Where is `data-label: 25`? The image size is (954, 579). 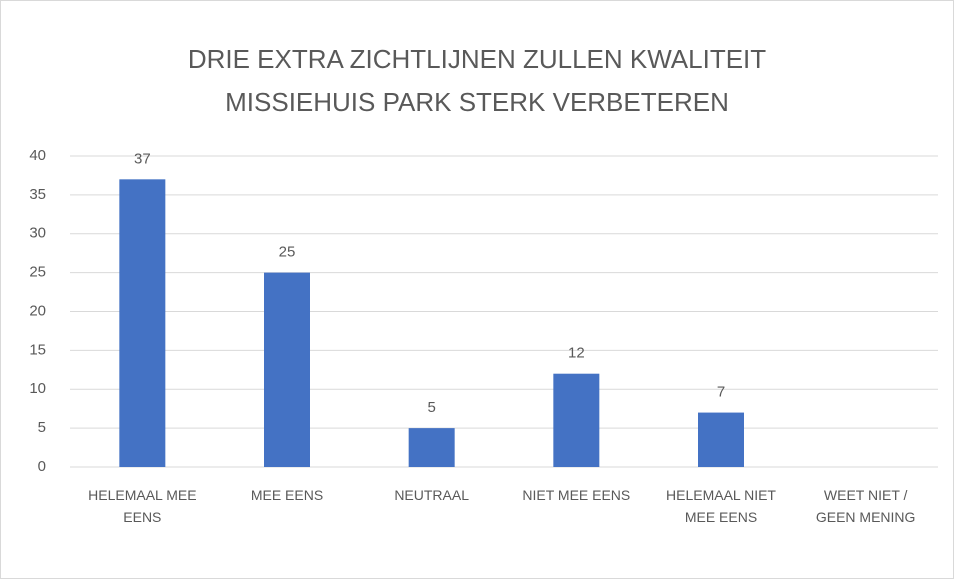 data-label: 25 is located at coordinates (287, 252).